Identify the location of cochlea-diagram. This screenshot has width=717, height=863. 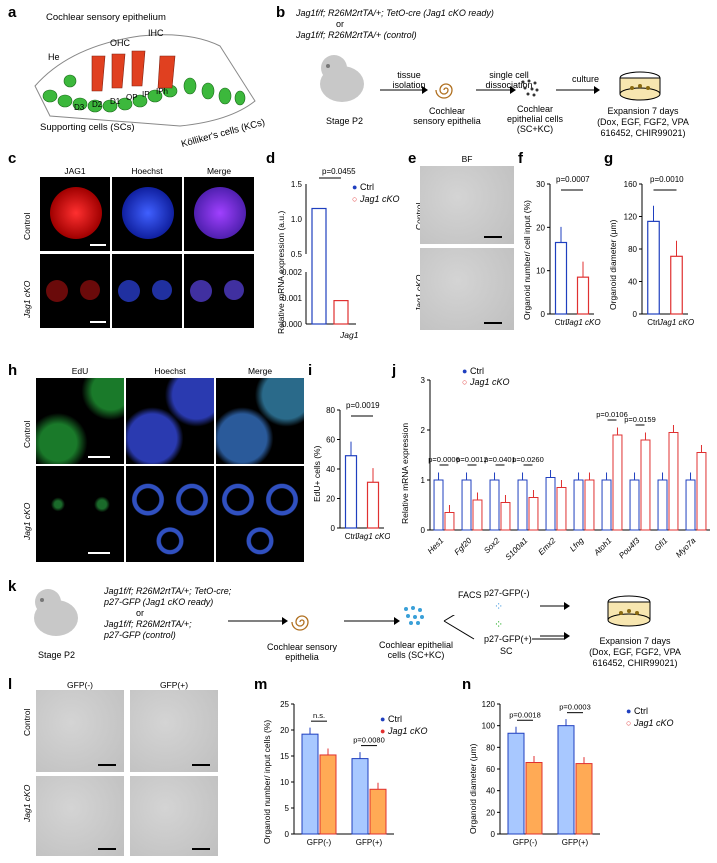
(145, 80).